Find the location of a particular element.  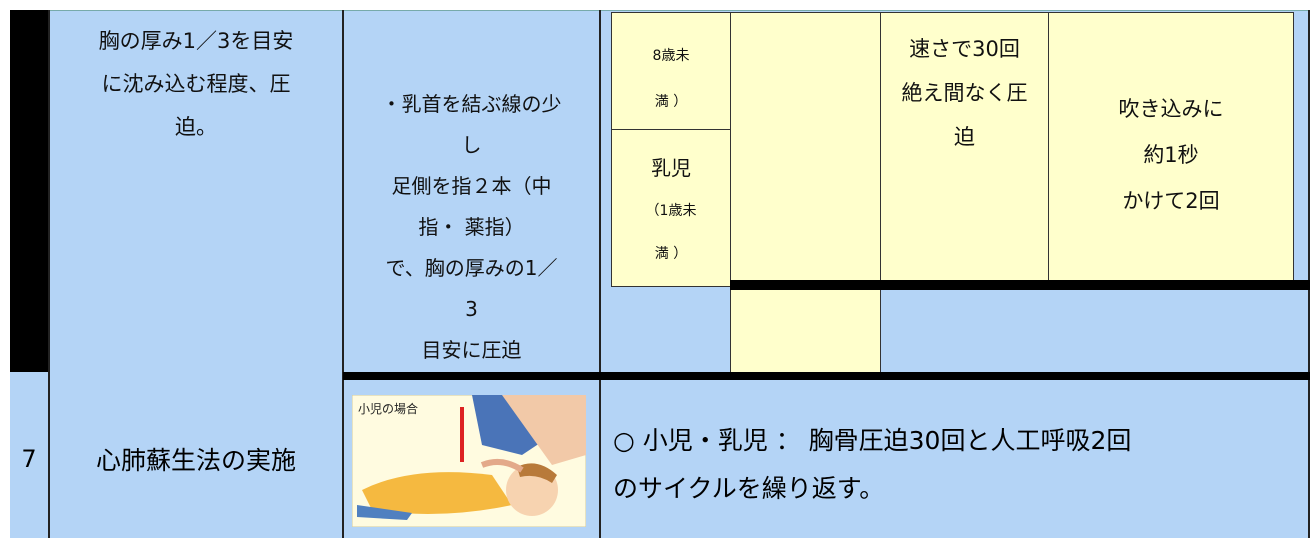

compression-cell: 速さで30回 絶え間なく圧 迫 is located at coordinates (964, 147).